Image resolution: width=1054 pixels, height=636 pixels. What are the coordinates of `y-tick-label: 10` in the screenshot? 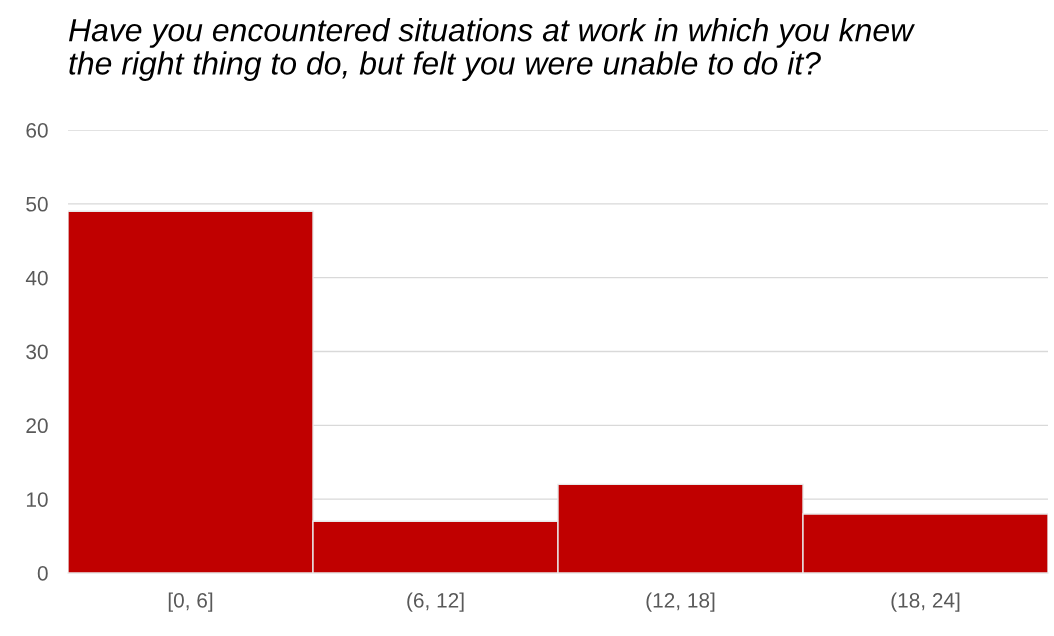 It's located at (37, 499).